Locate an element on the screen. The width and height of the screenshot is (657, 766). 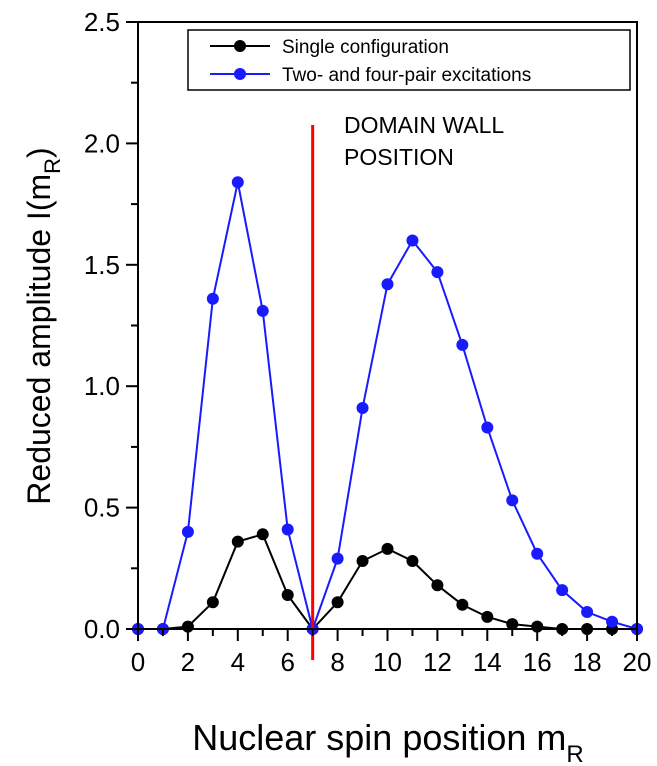
x-axis-title-main: Nuclear spin position m is located at coordinates (379, 737).